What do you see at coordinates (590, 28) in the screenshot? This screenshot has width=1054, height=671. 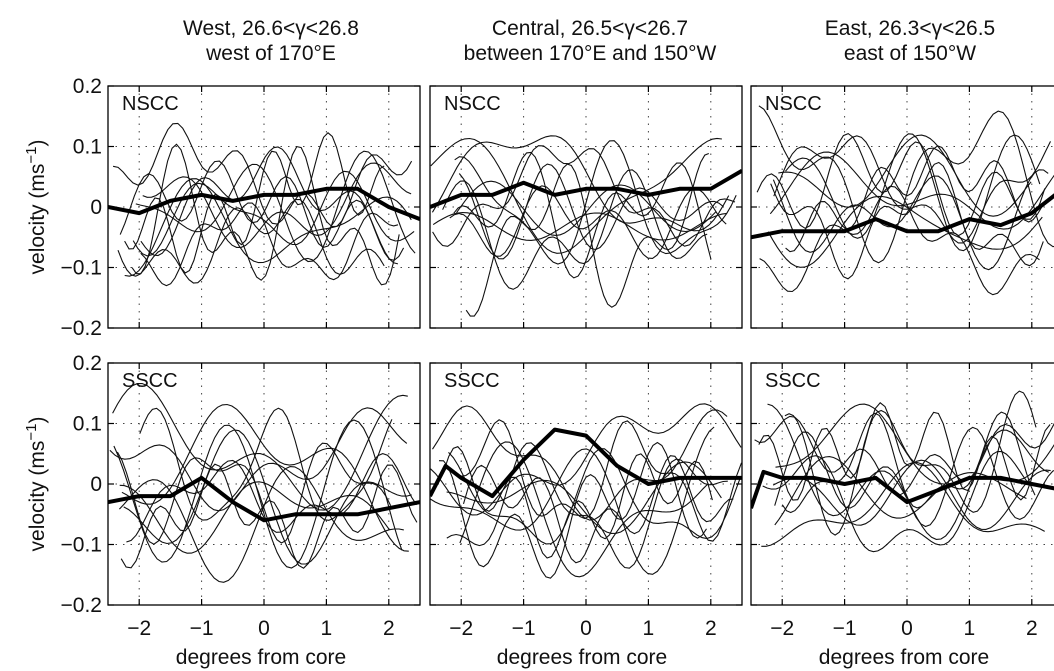 I see `column-title-central-line1: Central, 26.5<γ<26.7` at bounding box center [590, 28].